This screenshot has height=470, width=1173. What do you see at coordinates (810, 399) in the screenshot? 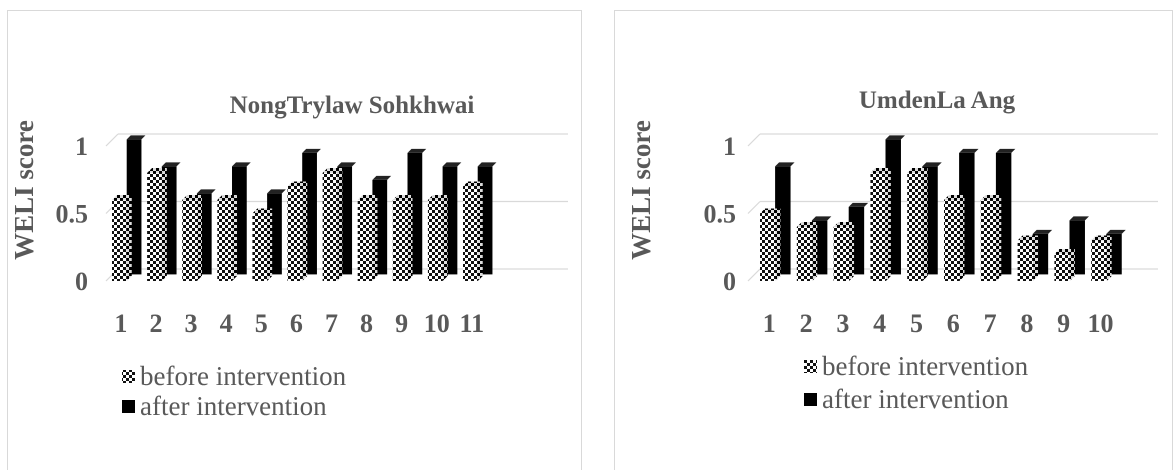
I see `legend-swatch-after` at bounding box center [810, 399].